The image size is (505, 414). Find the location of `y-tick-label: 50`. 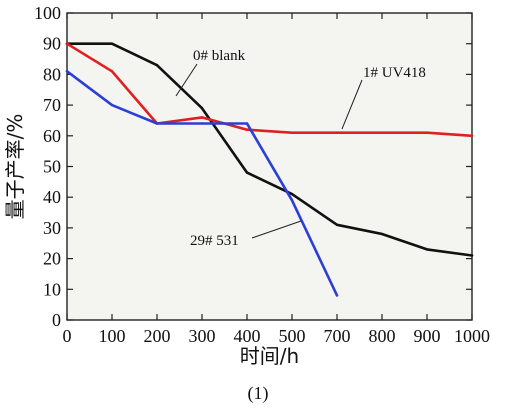

y-tick-label: 50 is located at coordinates (52, 167).